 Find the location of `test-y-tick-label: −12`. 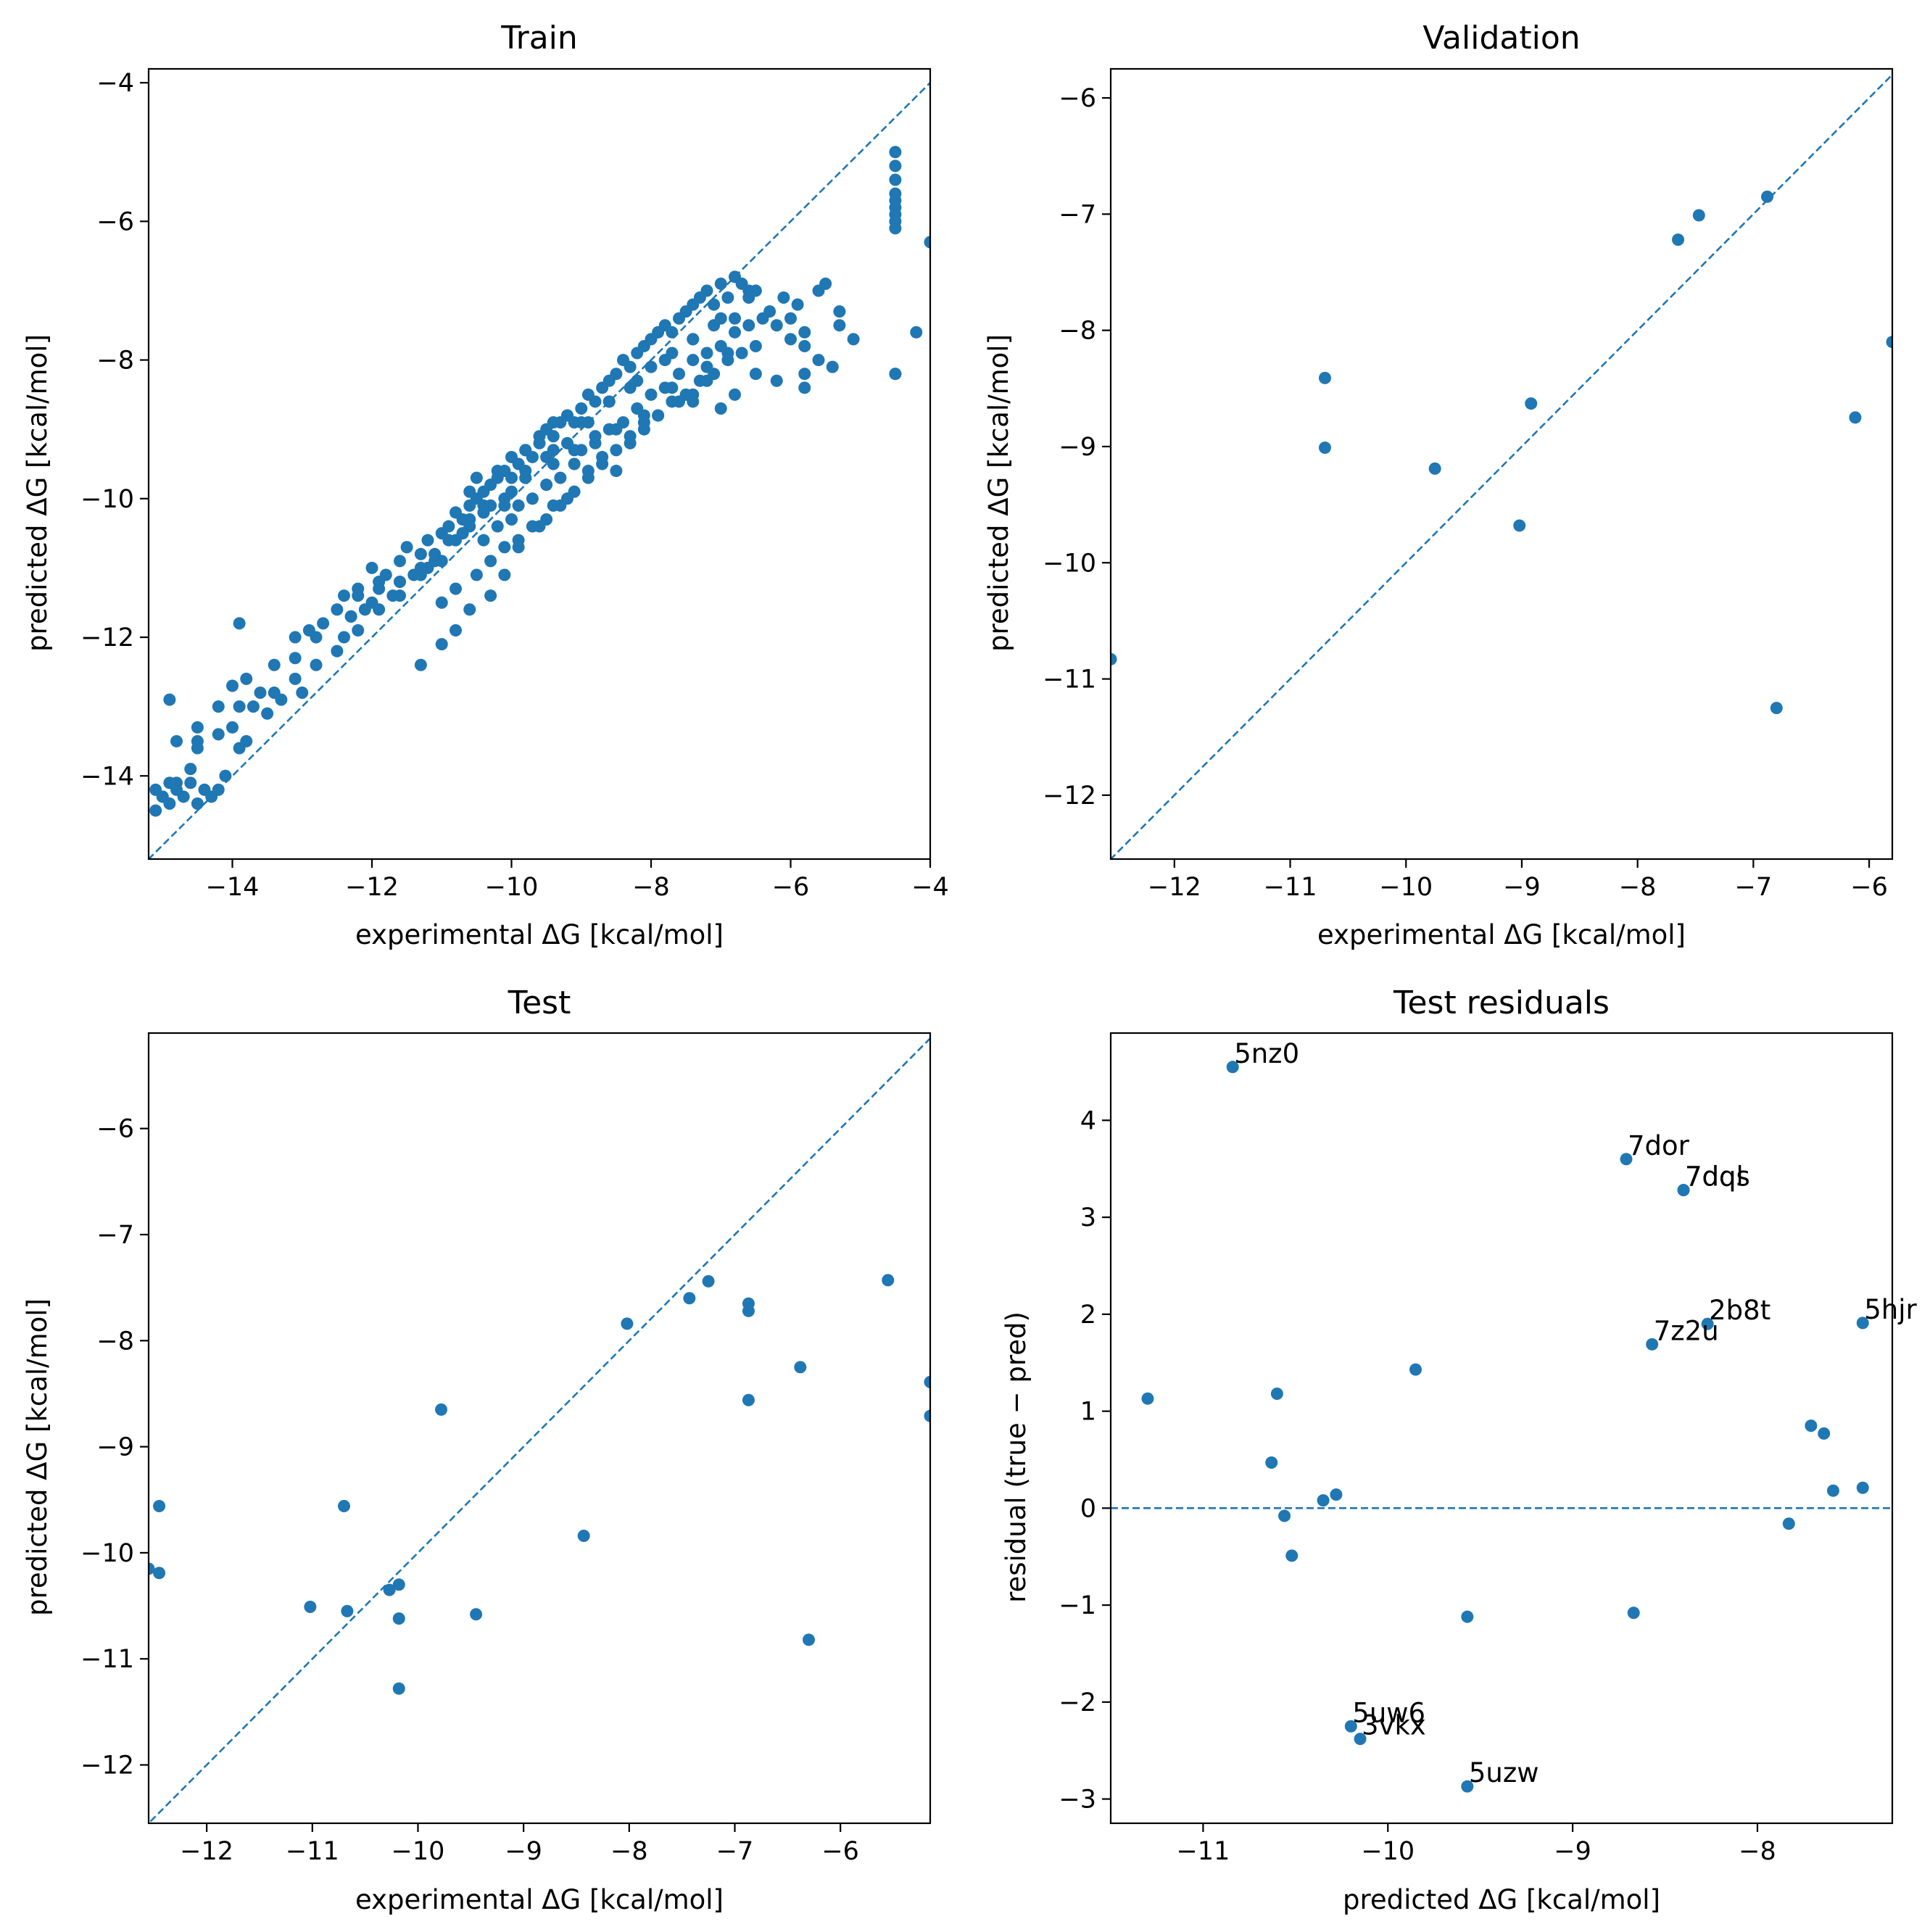

test-y-tick-label: −12 is located at coordinates (107, 1765).